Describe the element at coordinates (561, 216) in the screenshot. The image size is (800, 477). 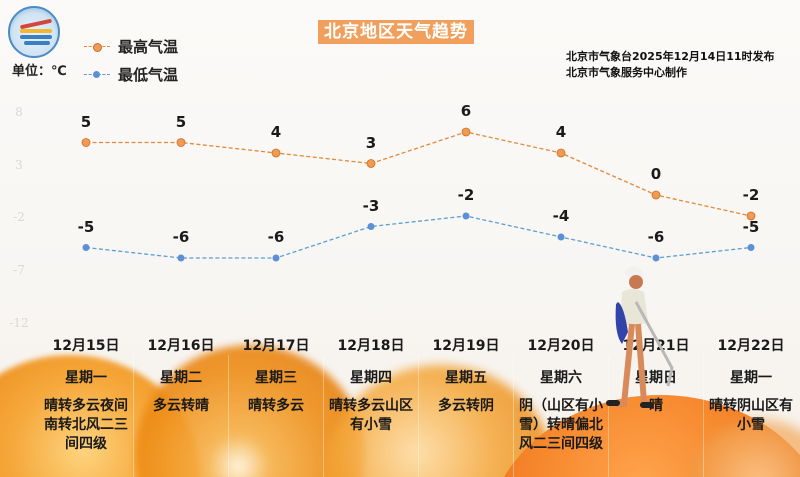
I see `low-temp-value: -4` at that location.